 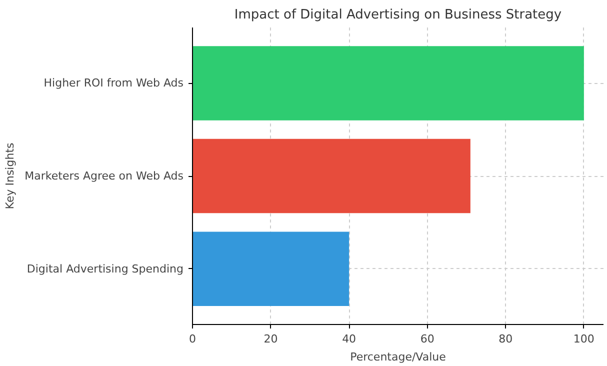 What do you see at coordinates (398, 357) in the screenshot?
I see `x-axis-title: Percentage/Value` at bounding box center [398, 357].